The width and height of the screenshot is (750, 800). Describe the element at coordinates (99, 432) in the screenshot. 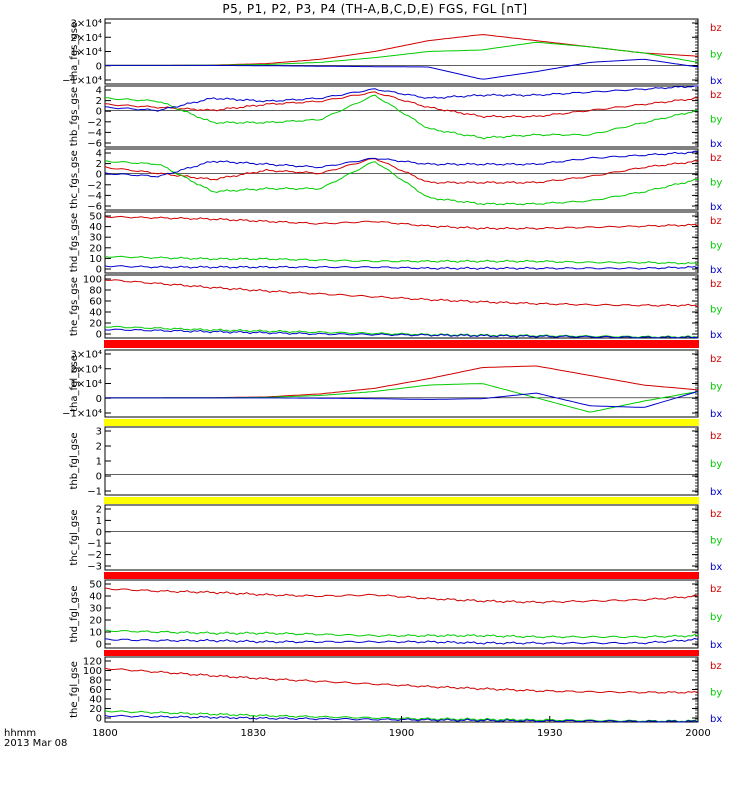

I see `y-tick-label: 3` at that location.